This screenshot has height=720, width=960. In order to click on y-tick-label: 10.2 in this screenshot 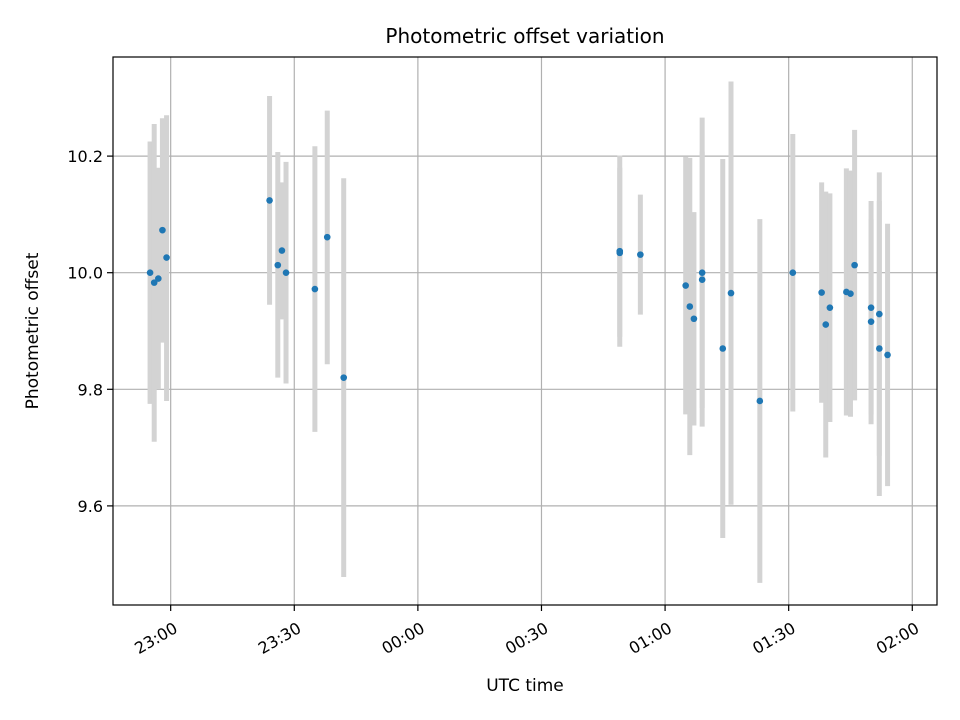, I will do `click(85, 156)`.